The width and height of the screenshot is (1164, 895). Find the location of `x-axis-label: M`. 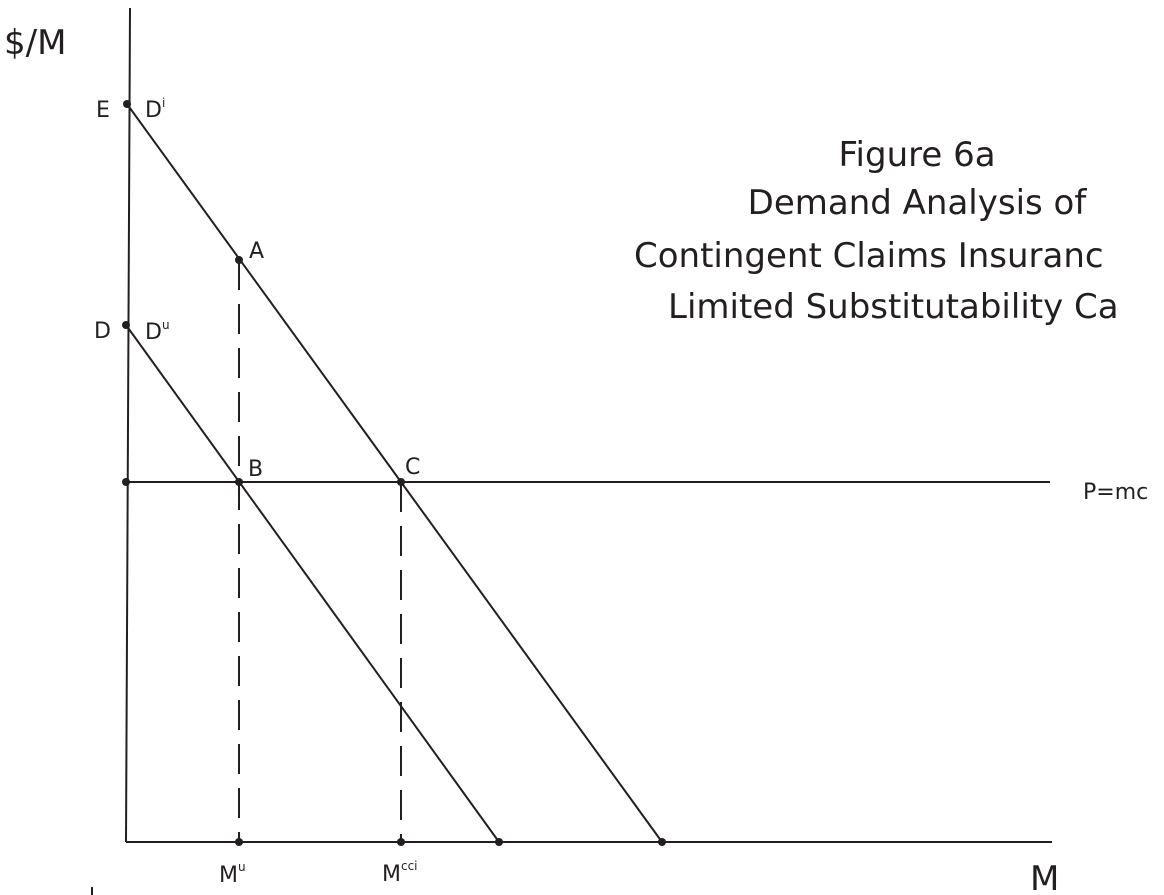

x-axis-label: M is located at coordinates (1044, 877).